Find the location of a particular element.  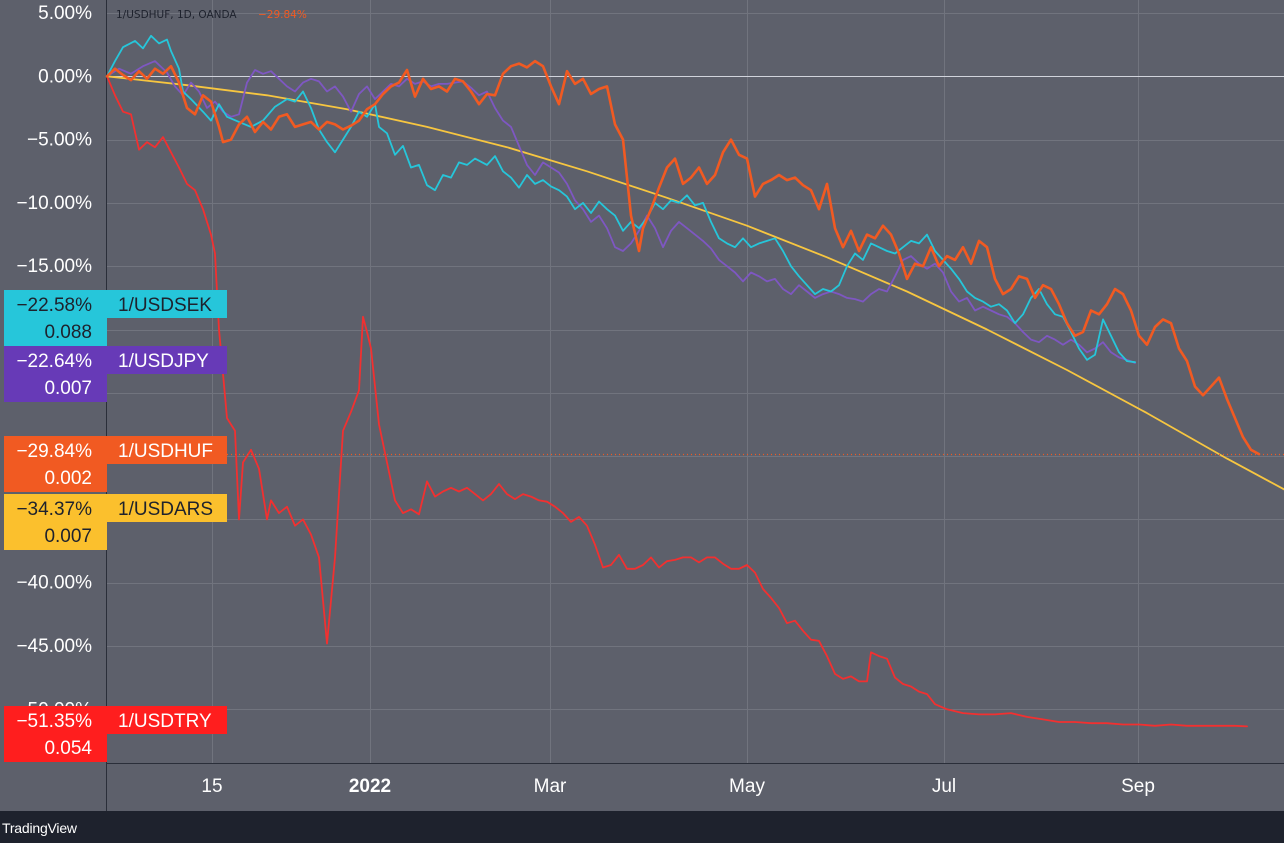

scale-label-usdars: −34.37% 0.007 1/USDARS is located at coordinates (115, 522).